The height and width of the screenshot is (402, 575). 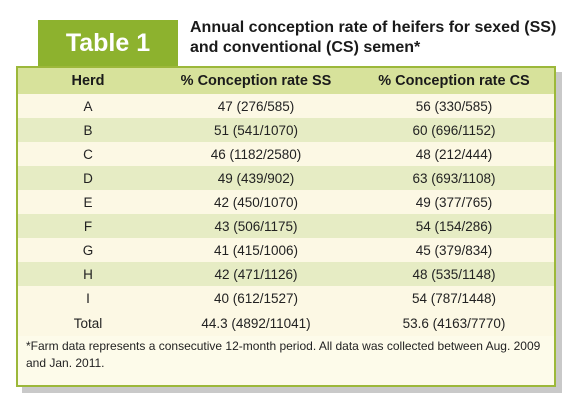 I want to click on cs-cell: 45 (379/834), so click(x=454, y=250).